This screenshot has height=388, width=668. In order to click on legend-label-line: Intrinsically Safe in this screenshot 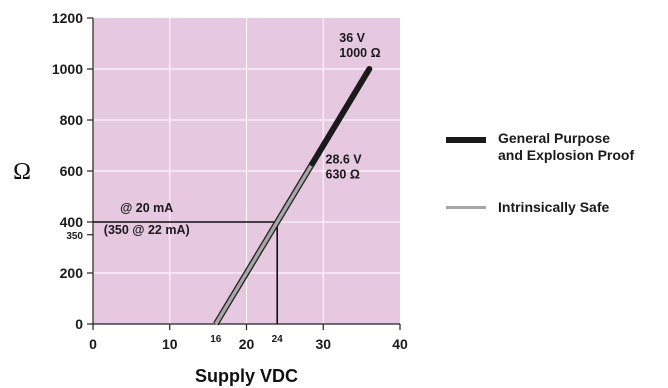, I will do `click(554, 207)`.